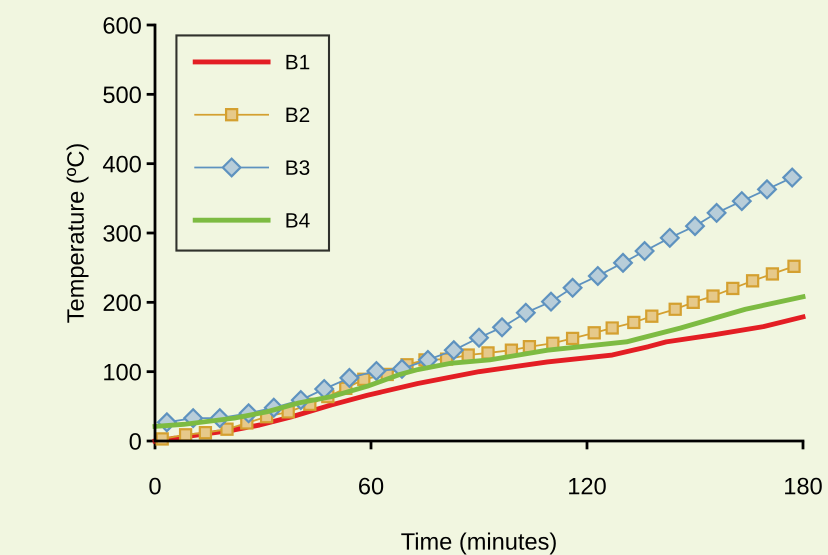 The width and height of the screenshot is (828, 555). Describe the element at coordinates (371, 486) in the screenshot. I see `x-tick-label: 60` at that location.